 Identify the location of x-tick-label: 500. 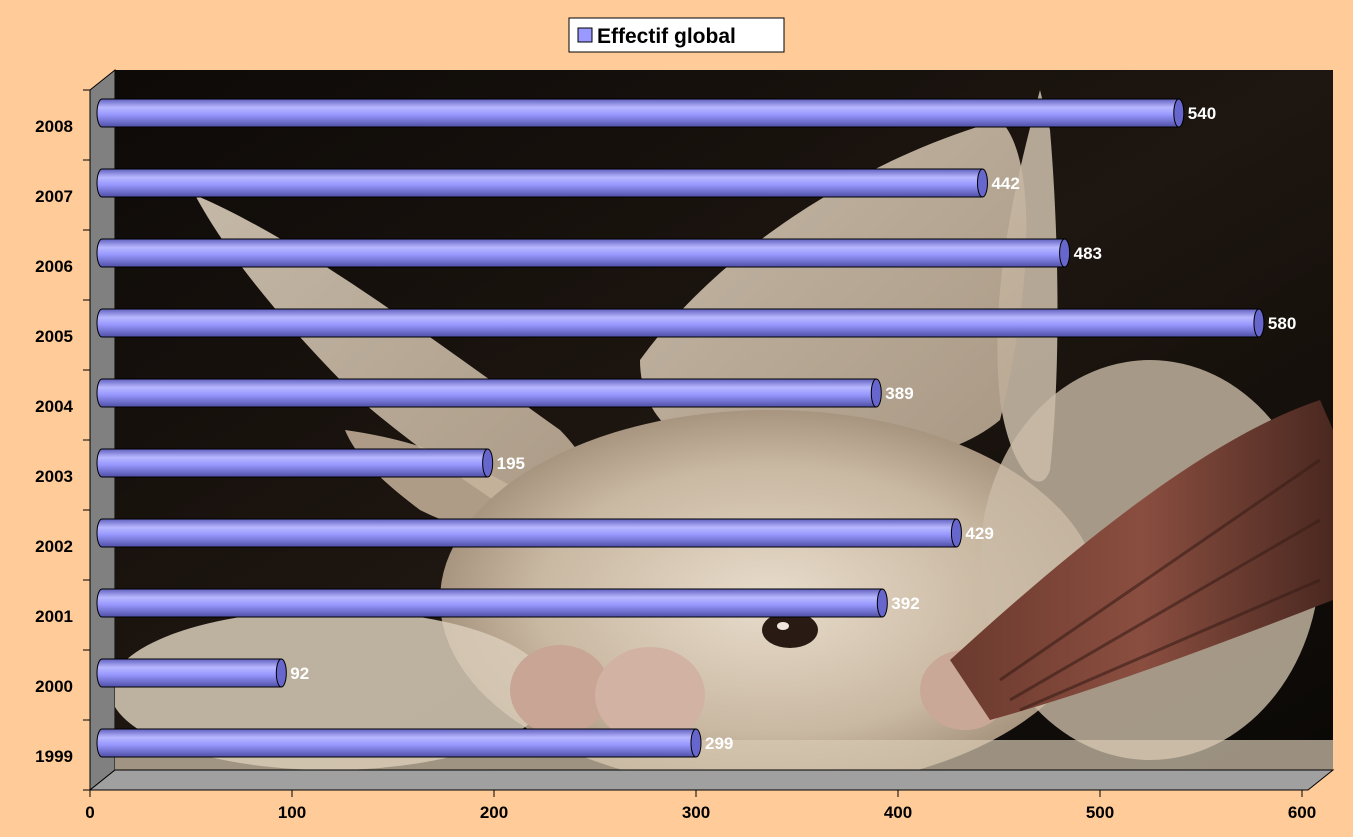
(1100, 812).